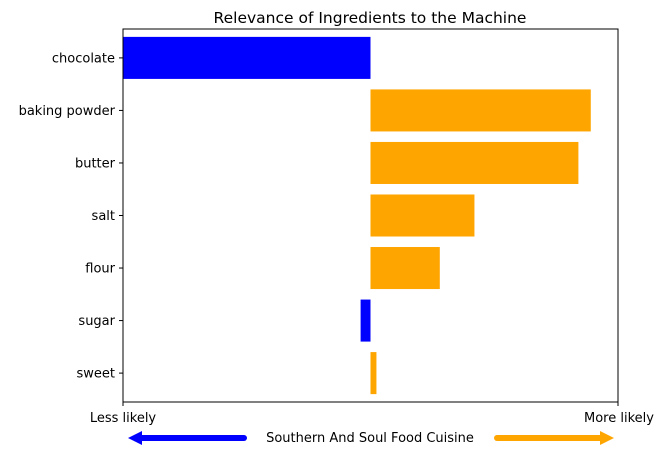 The height and width of the screenshot is (455, 666). Describe the element at coordinates (619, 418) in the screenshot. I see `x-tick-label-more-likely: More likely` at that location.